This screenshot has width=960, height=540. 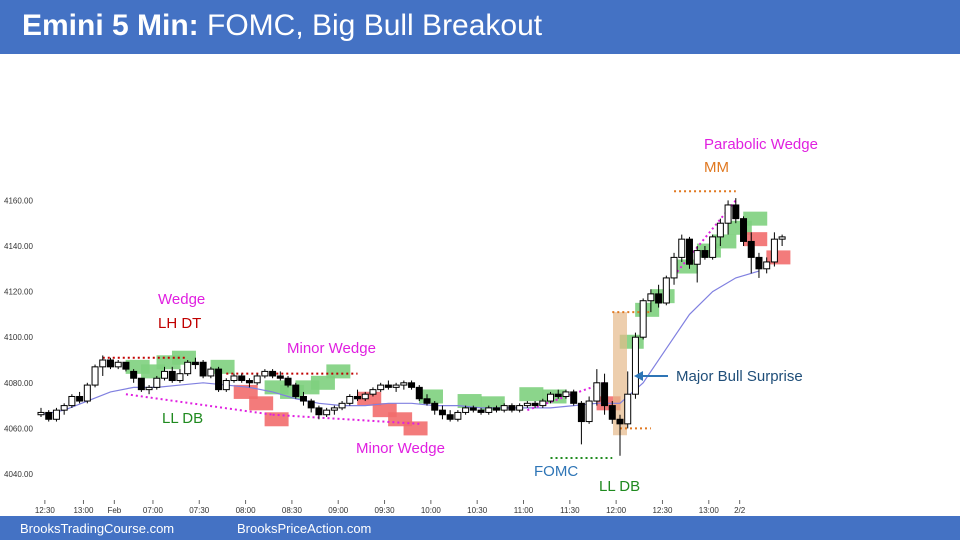 I want to click on annotation-major-bull-surprise: Major Bull Surprise, so click(x=739, y=376).